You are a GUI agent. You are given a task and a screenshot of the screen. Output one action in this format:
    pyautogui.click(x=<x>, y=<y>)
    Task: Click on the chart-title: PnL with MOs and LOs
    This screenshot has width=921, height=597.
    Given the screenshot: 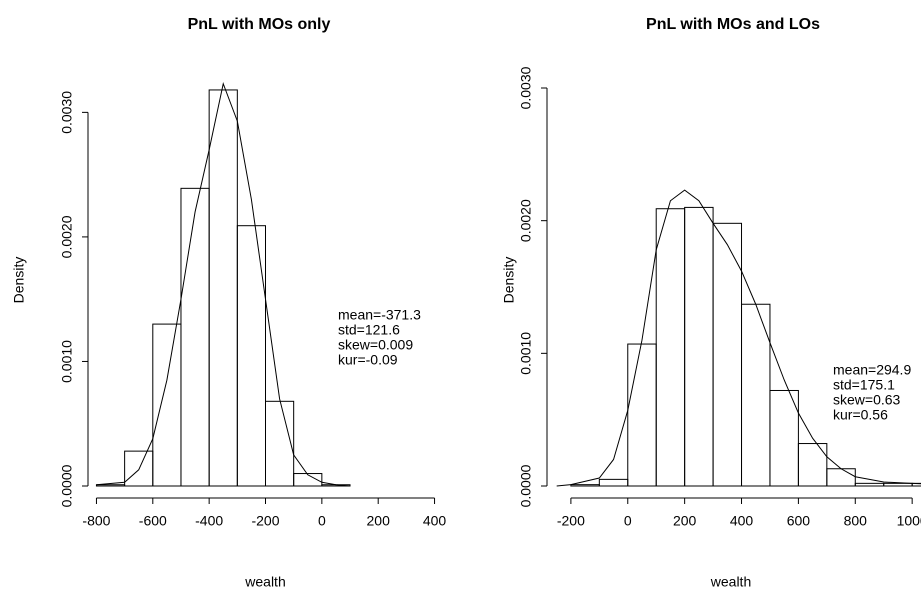 What is the action you would take?
    pyautogui.click(x=733, y=24)
    